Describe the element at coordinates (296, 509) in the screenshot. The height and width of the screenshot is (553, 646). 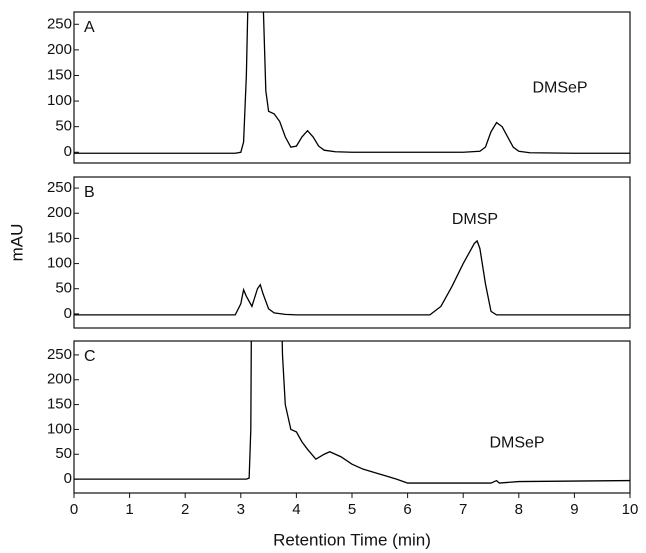
I see `x-tick-label: 4` at that location.